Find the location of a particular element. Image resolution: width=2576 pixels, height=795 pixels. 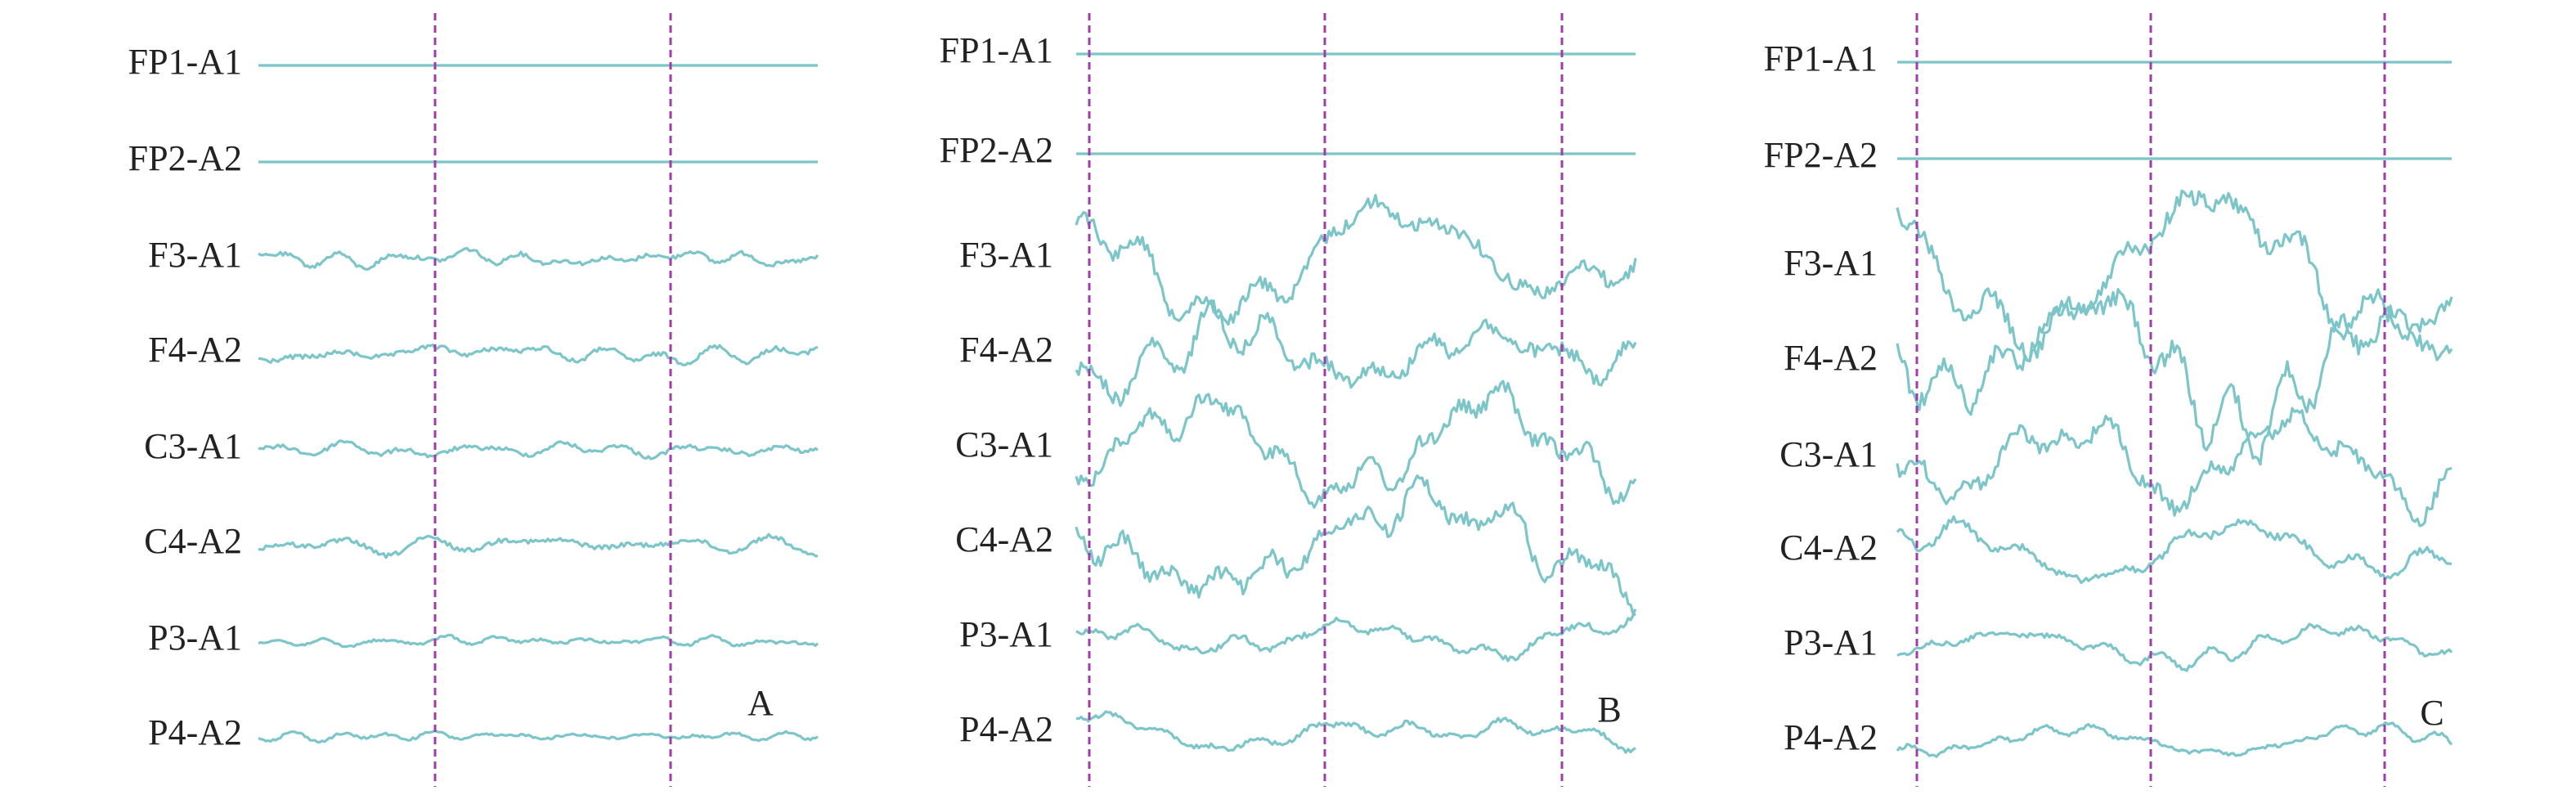

panel-label: B is located at coordinates (1609, 709).